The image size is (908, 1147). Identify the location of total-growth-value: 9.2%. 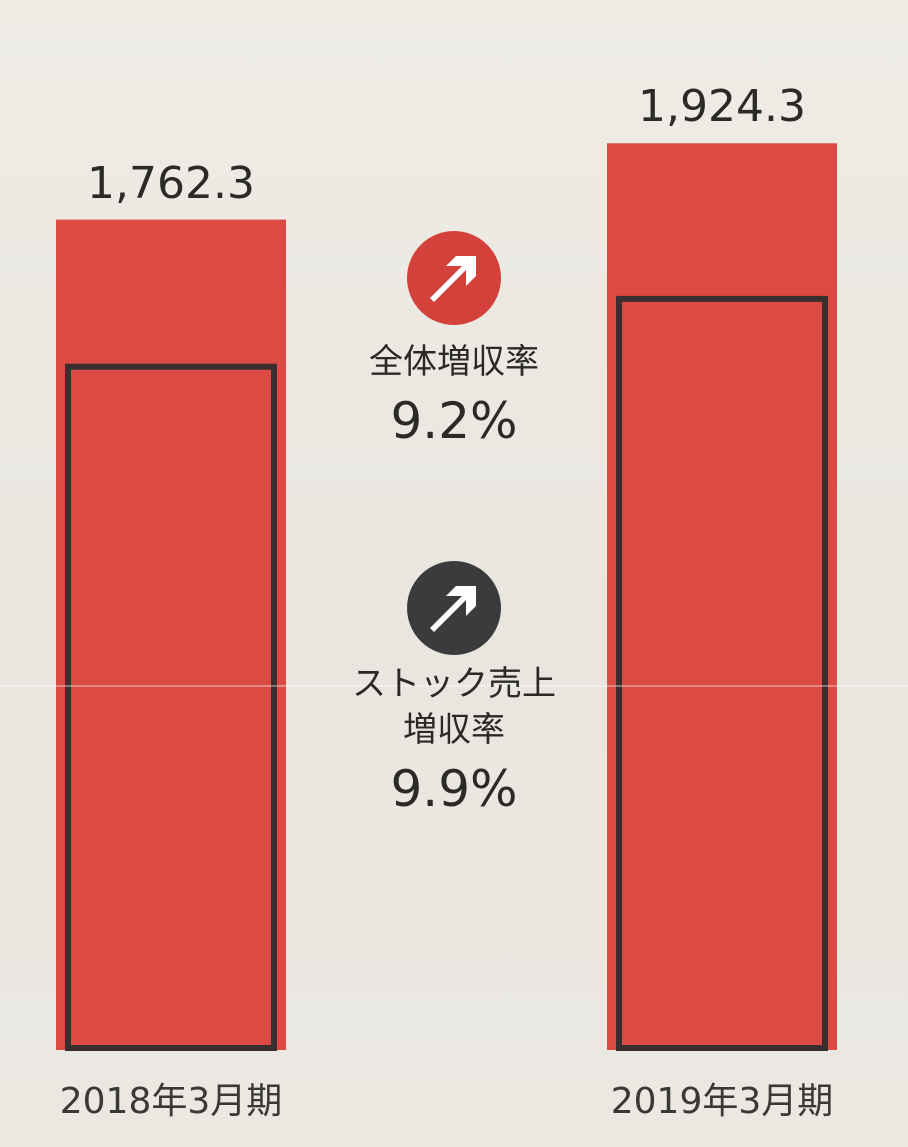
(454, 421).